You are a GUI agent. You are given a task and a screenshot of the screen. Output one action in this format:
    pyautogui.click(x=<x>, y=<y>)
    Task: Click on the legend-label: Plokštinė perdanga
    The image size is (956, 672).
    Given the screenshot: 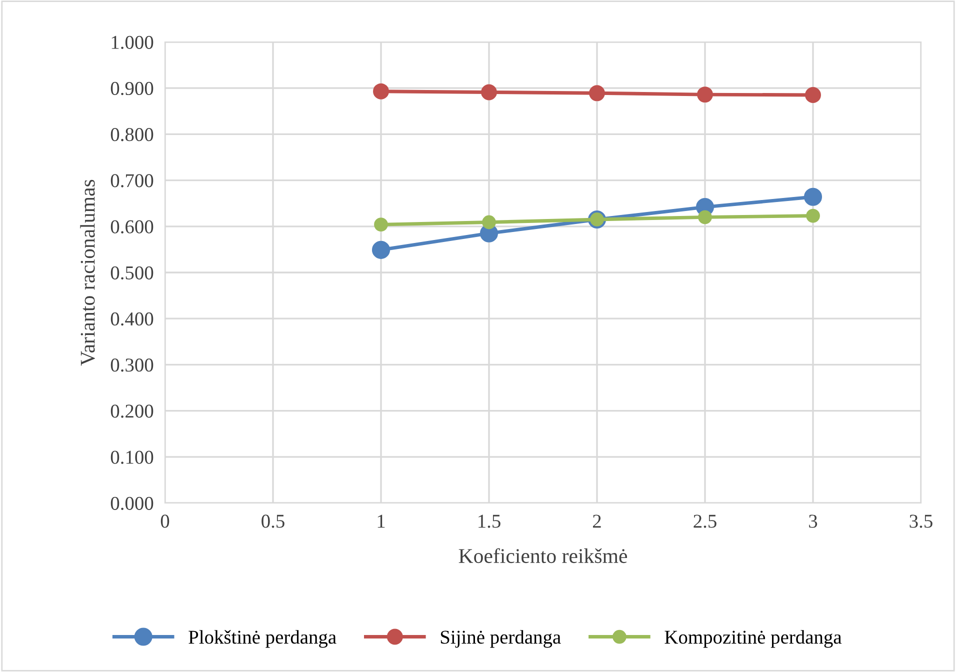 What is the action you would take?
    pyautogui.click(x=262, y=639)
    